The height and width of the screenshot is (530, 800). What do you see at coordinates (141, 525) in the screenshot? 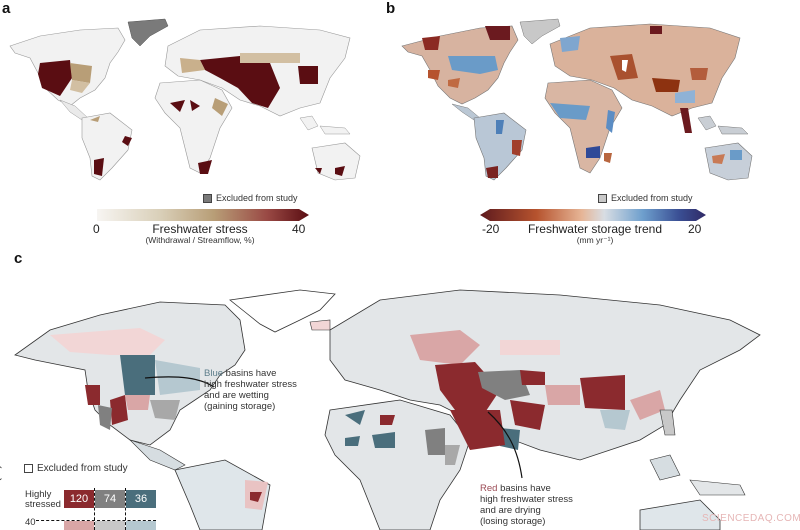
I see `matrix-cell-low-wetting` at bounding box center [141, 525].